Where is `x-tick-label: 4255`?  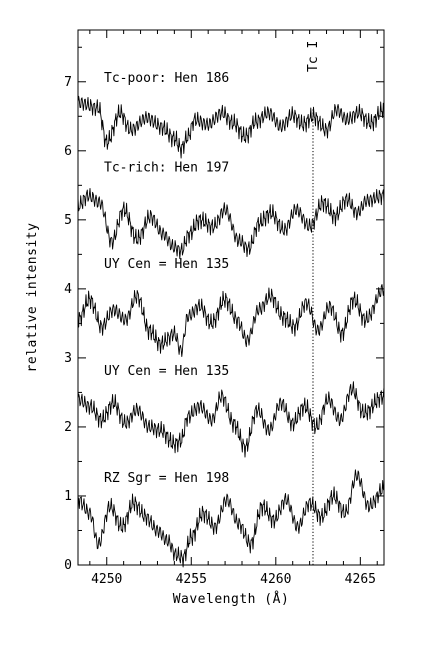 x-tick-label: 4255 is located at coordinates (191, 579).